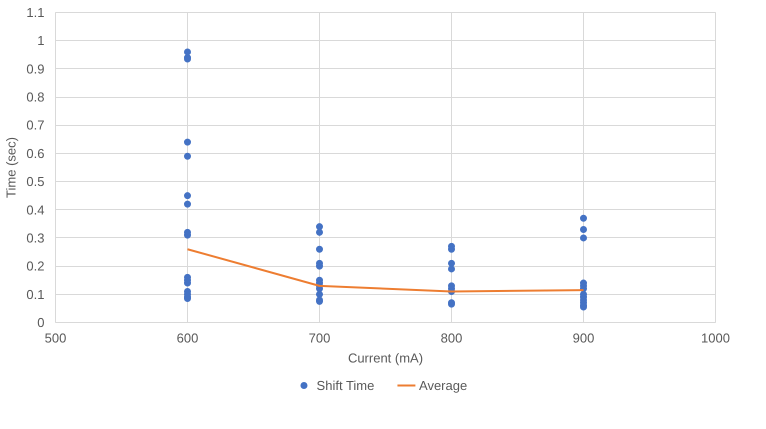 The width and height of the screenshot is (766, 429). I want to click on y-axis-title: Time (sec), so click(10, 167).